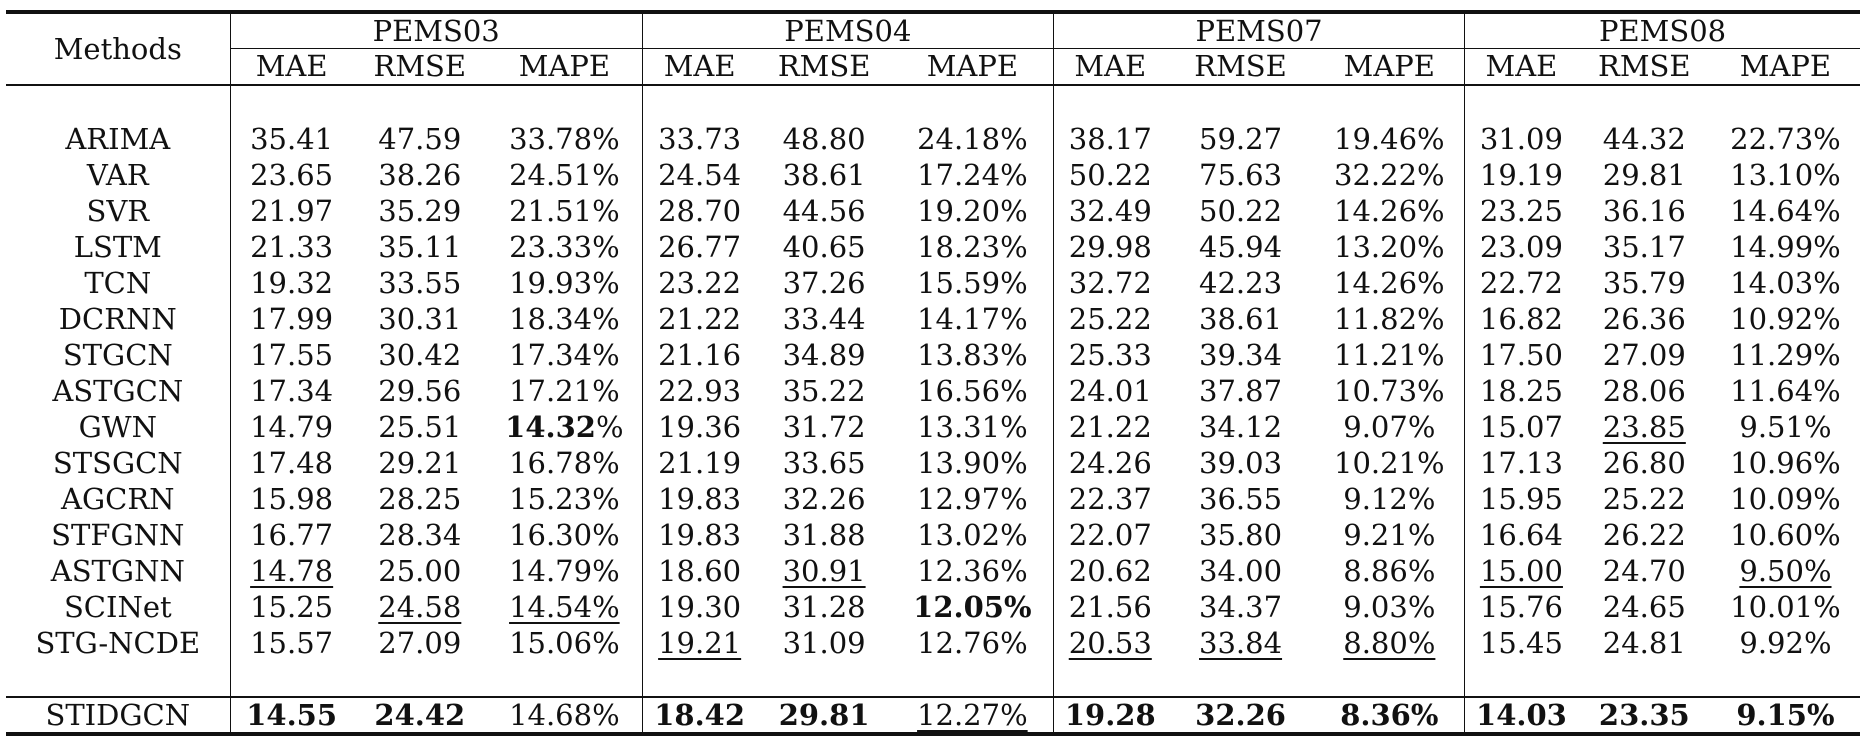 This screenshot has width=1866, height=756. Describe the element at coordinates (699, 318) in the screenshot. I see `value-cell: 21.22` at that location.